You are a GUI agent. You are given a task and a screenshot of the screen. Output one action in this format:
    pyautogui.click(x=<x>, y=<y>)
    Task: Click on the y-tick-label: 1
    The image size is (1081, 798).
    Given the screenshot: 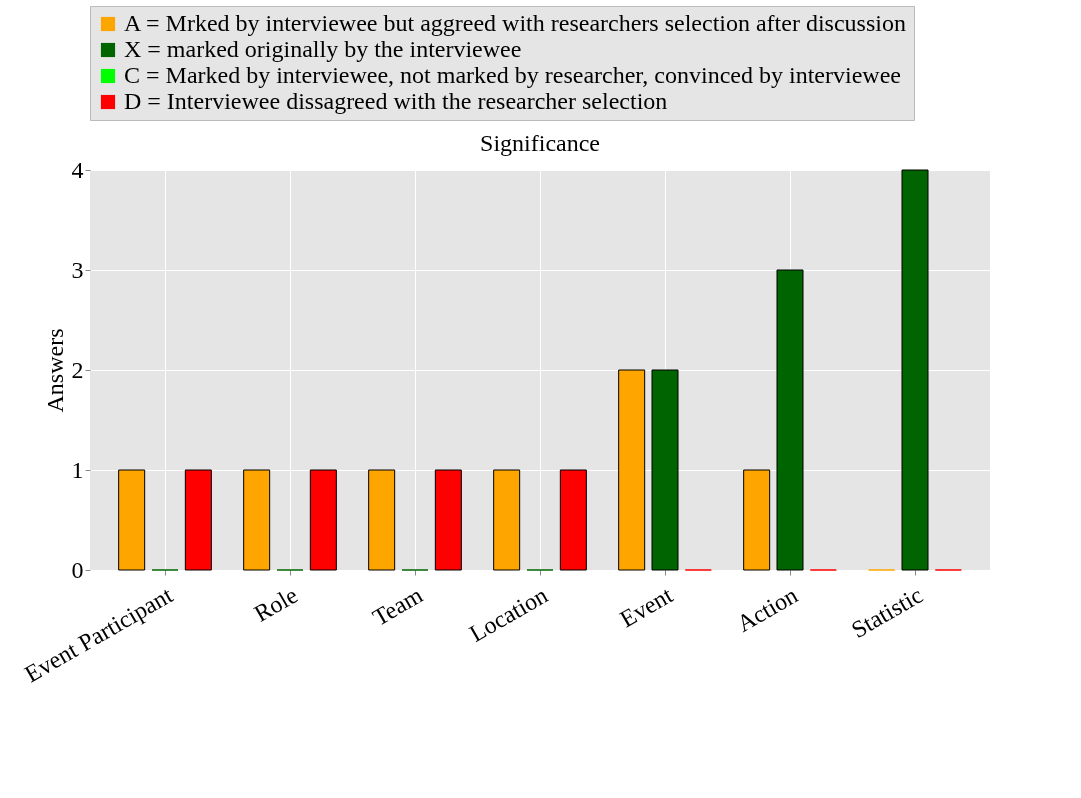 What is the action you would take?
    pyautogui.click(x=77, y=469)
    